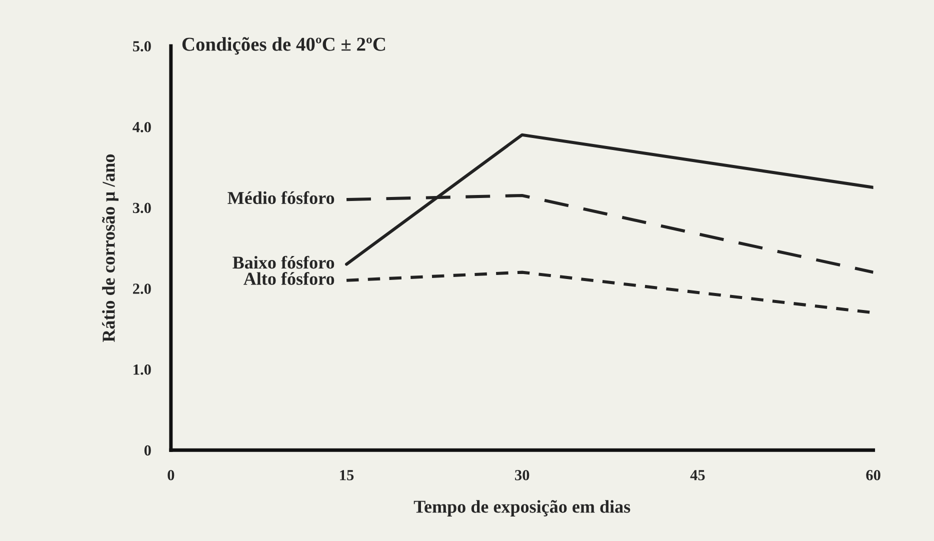 This screenshot has width=934, height=541. What do you see at coordinates (281, 197) in the screenshot?
I see `series-label: Médio fósforo` at bounding box center [281, 197].